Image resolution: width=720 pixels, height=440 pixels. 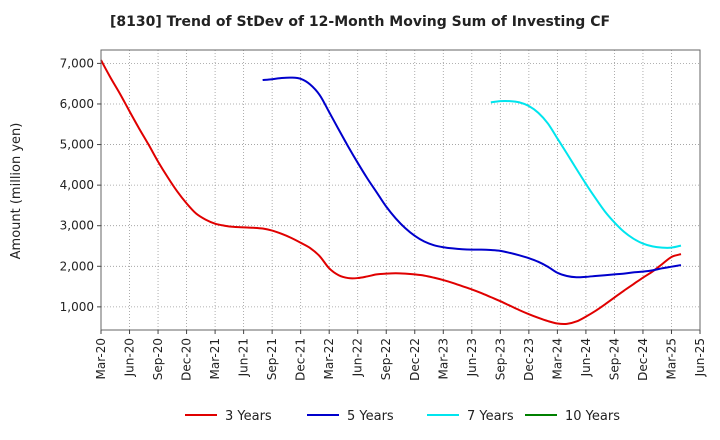 I want to click on y-tick-label: 2,000, so click(x=77, y=266).